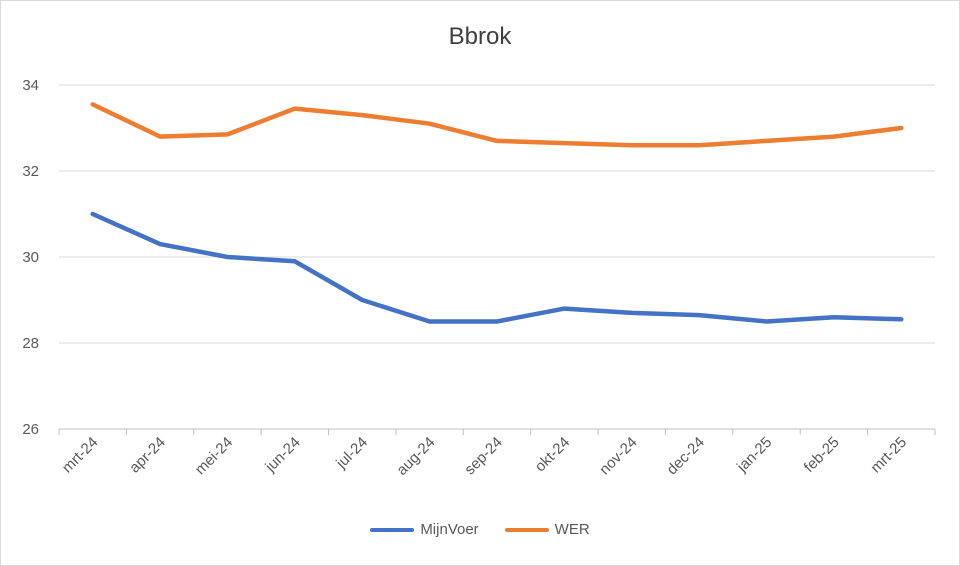 This screenshot has height=566, width=960. Describe the element at coordinates (480, 529) in the screenshot. I see `legend: MijnVoer WER` at that location.